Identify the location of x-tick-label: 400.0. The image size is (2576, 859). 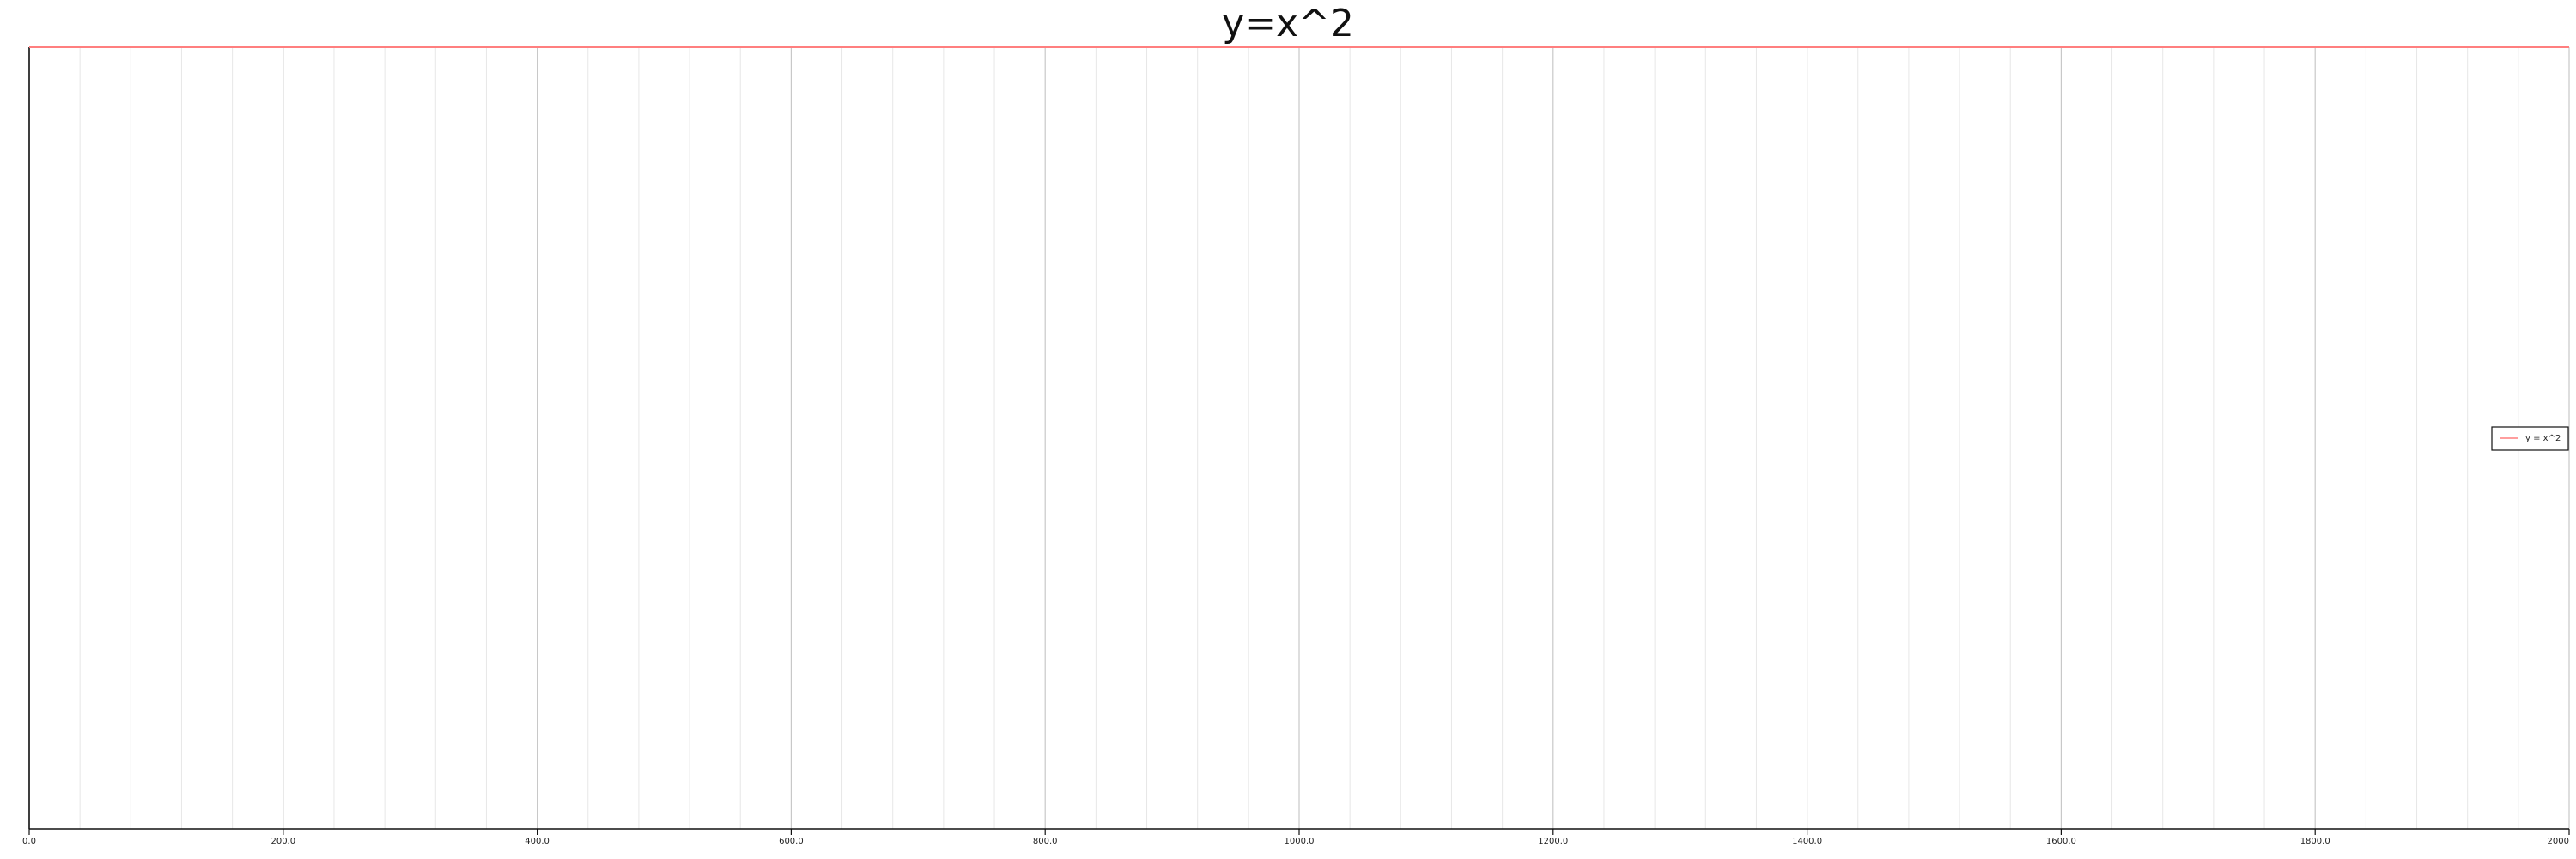
(537, 842).